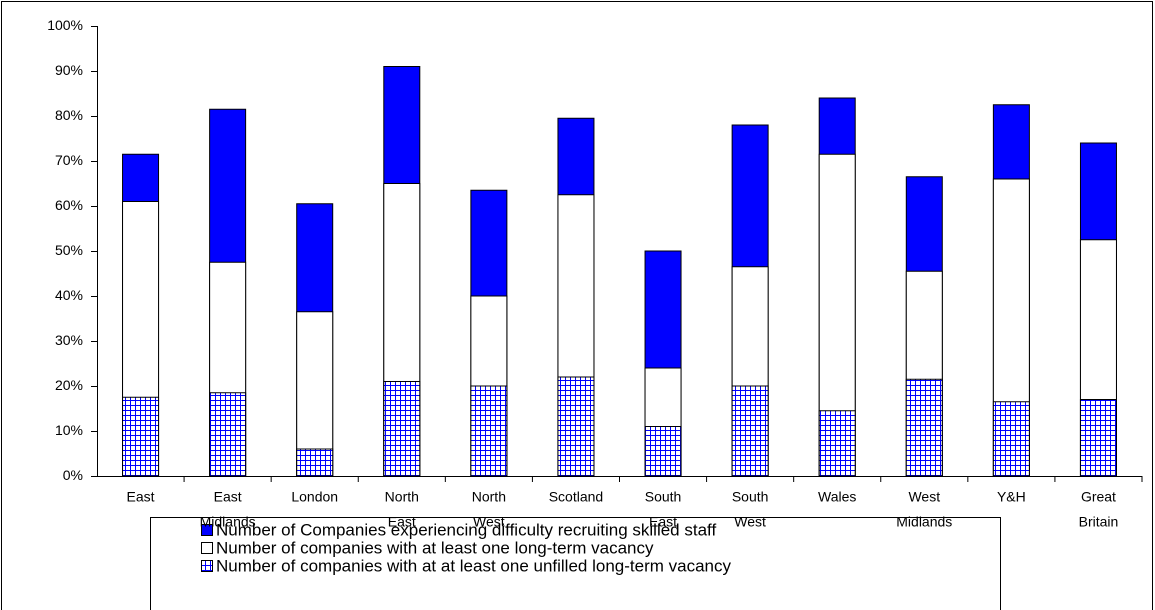 The height and width of the screenshot is (610, 1155). I want to click on legend-box, so click(575, 563).